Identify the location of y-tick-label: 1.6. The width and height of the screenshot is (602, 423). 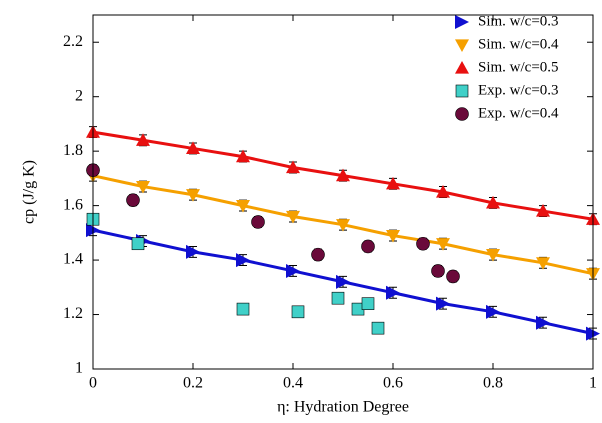
(73, 204).